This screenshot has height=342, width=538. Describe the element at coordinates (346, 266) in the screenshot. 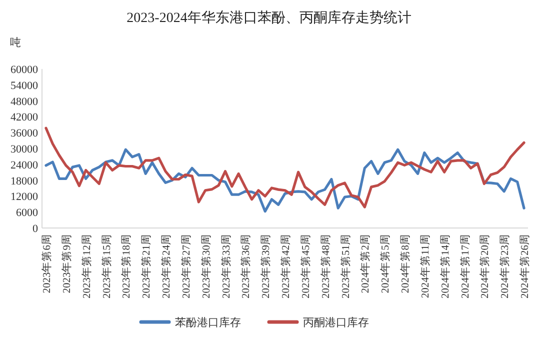

I see `x-tick-label: 2023年第51周` at that location.